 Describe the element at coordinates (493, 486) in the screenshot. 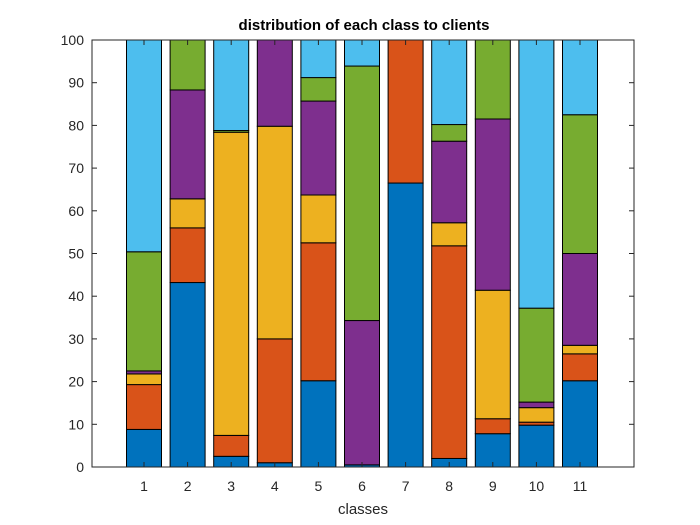

I see `x-tick-label-9: 9` at that location.